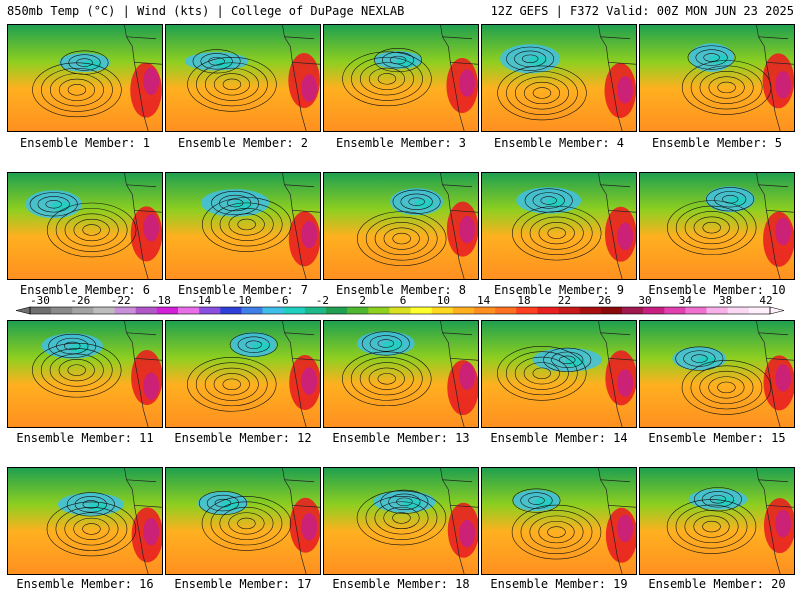 The image size is (800, 600). I want to click on colorbar-tick-label: -14, so click(201, 300).